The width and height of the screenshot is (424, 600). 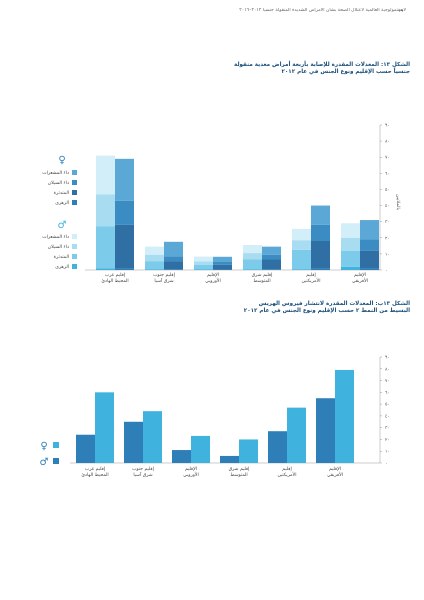 I want to click on legend-label-female: داء السيلان, so click(x=58, y=183).